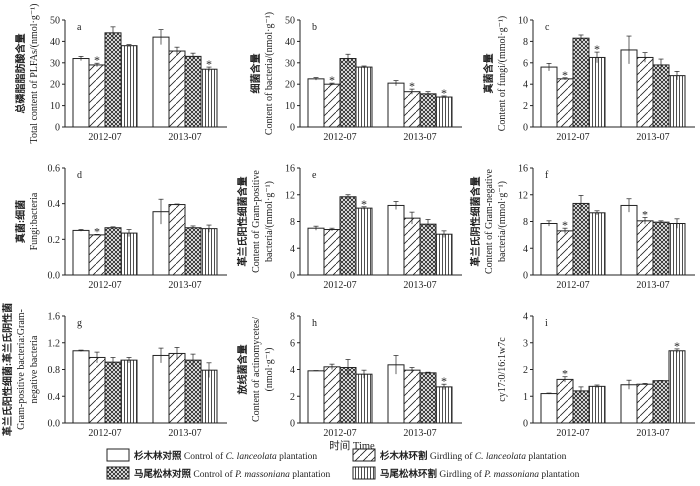 Image resolution: width=700 pixels, height=486 pixels. I want to click on y-tick-label: 1.6, so click(54, 317).